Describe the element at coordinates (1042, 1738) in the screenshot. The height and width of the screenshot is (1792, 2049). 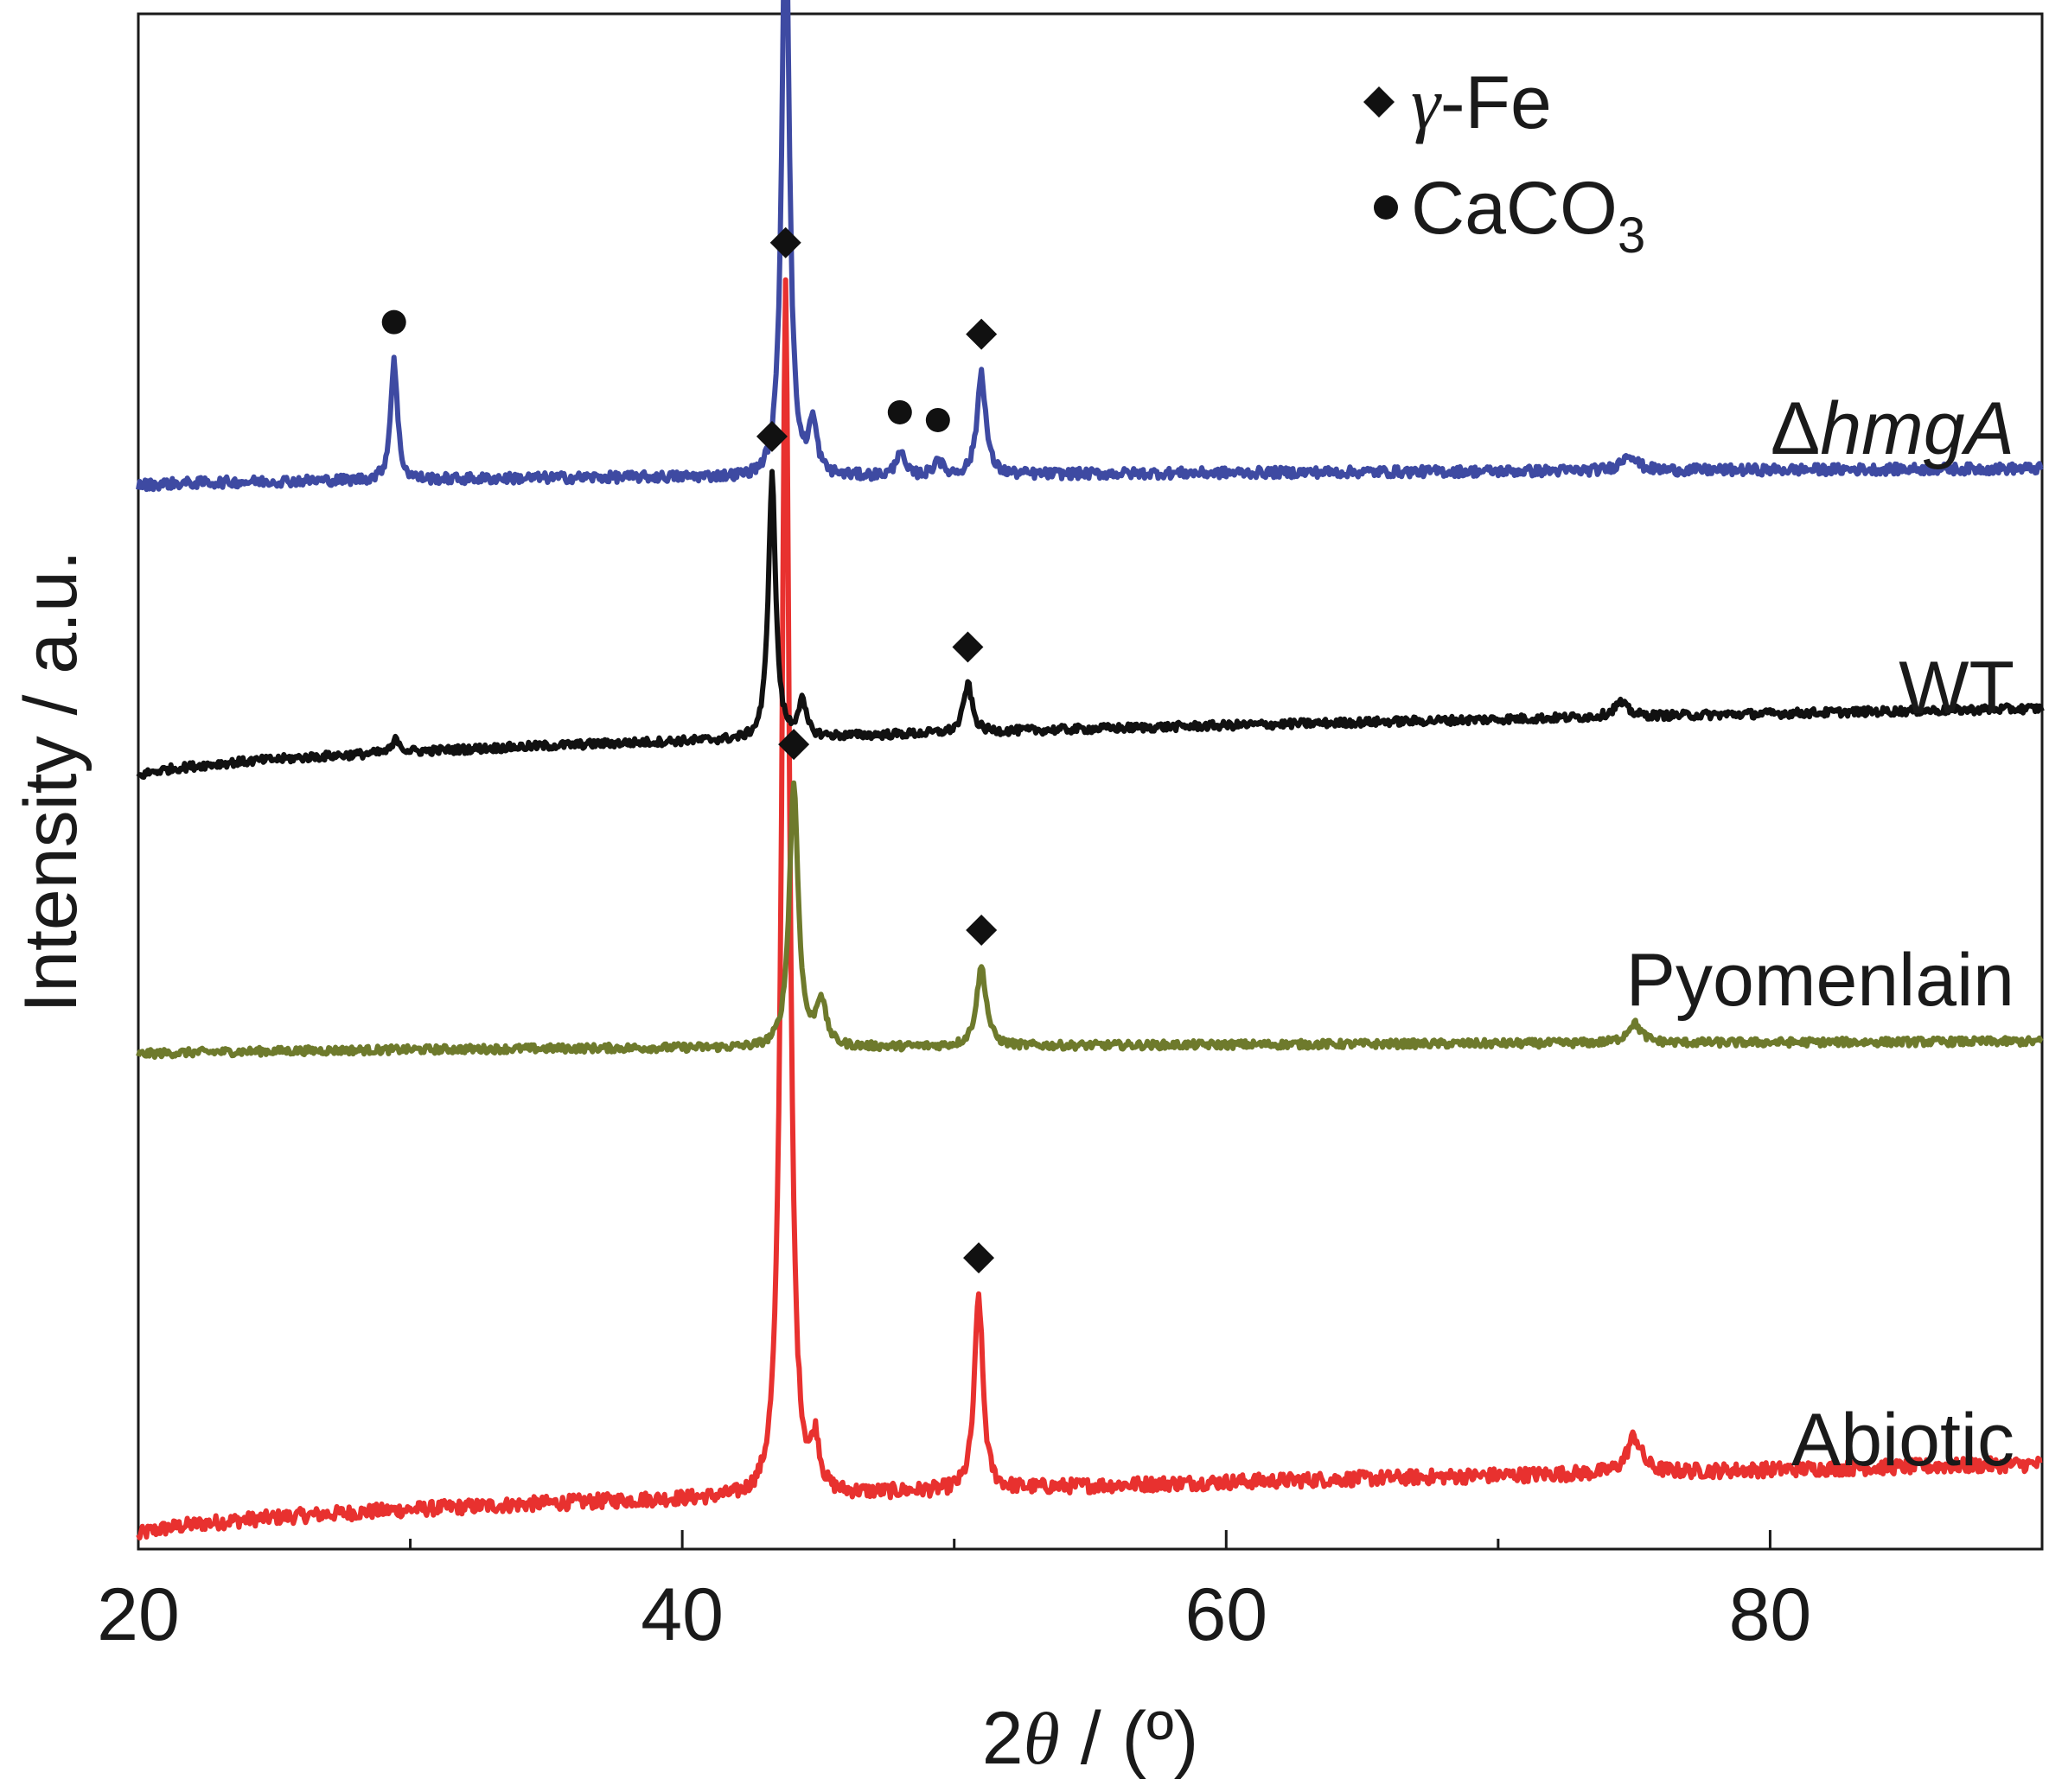
I see `x-axis-title-symbol: θ` at that location.